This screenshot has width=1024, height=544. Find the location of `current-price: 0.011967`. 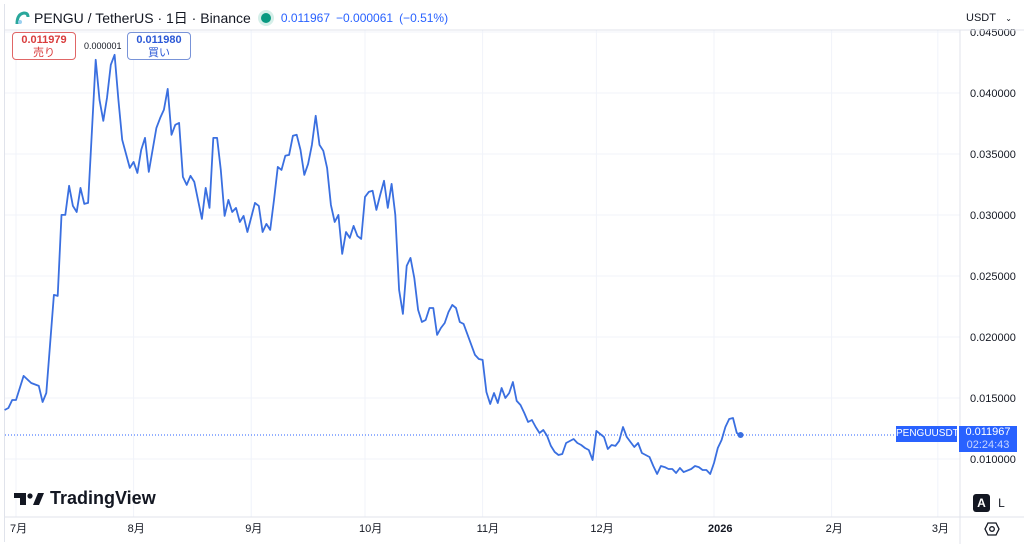

current-price: 0.011967 is located at coordinates (988, 432).